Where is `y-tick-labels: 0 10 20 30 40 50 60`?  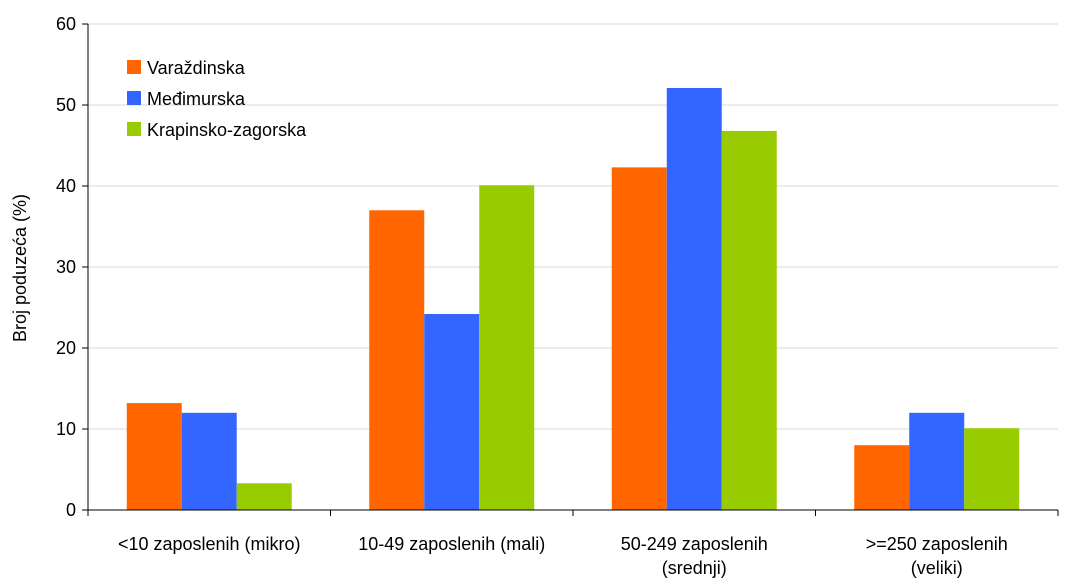
y-tick-labels: 0 10 20 30 40 50 60 is located at coordinates (66, 267).